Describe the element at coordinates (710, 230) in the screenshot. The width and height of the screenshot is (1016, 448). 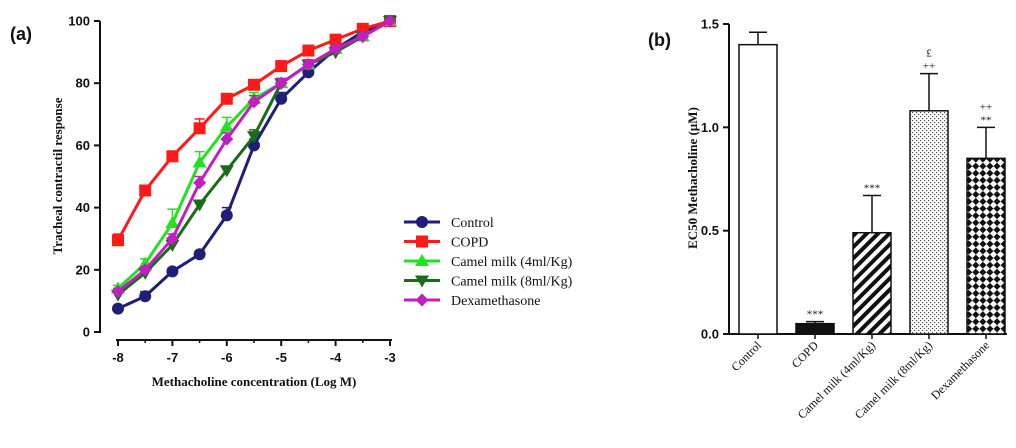
I see `panel-b-y-tick-label: 0.5` at that location.